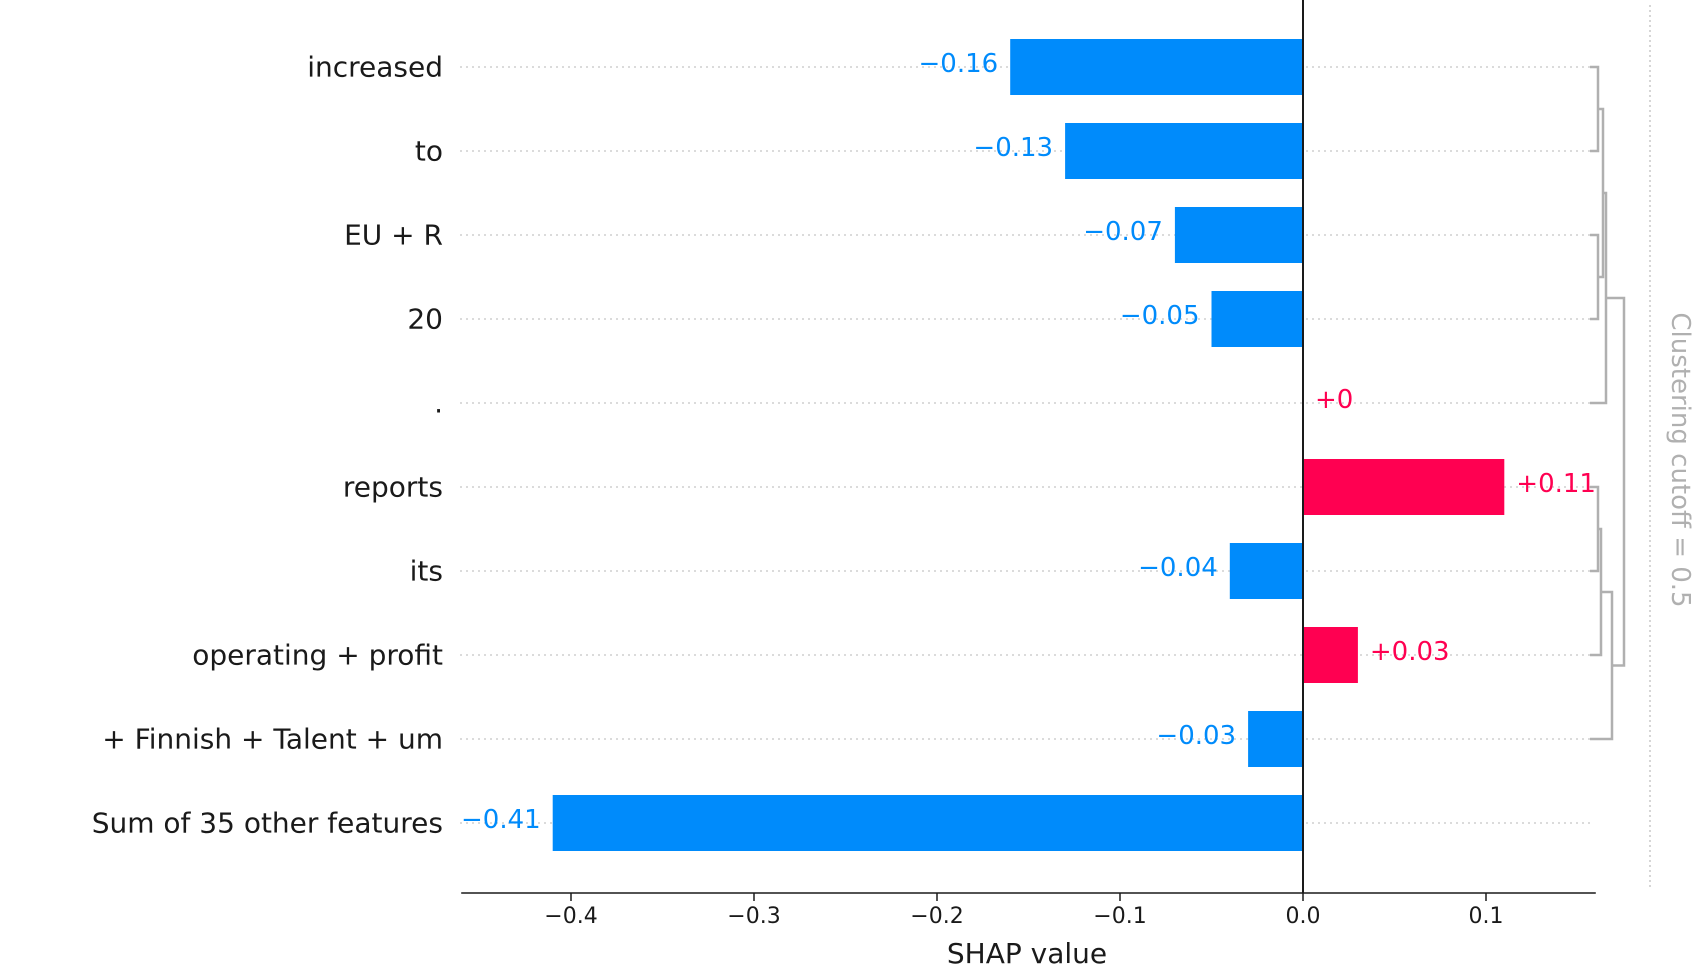  I want to click on feature-label: to, so click(429, 151).